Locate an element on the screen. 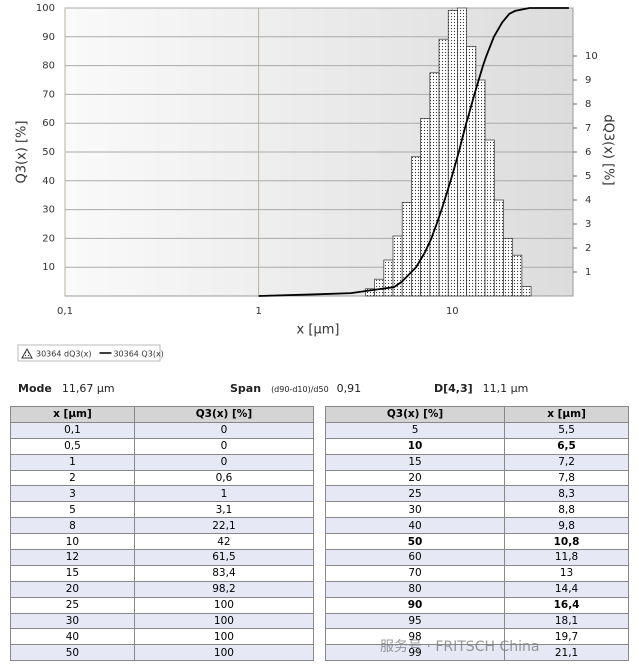  y2-tick-label: 7 is located at coordinates (588, 128).